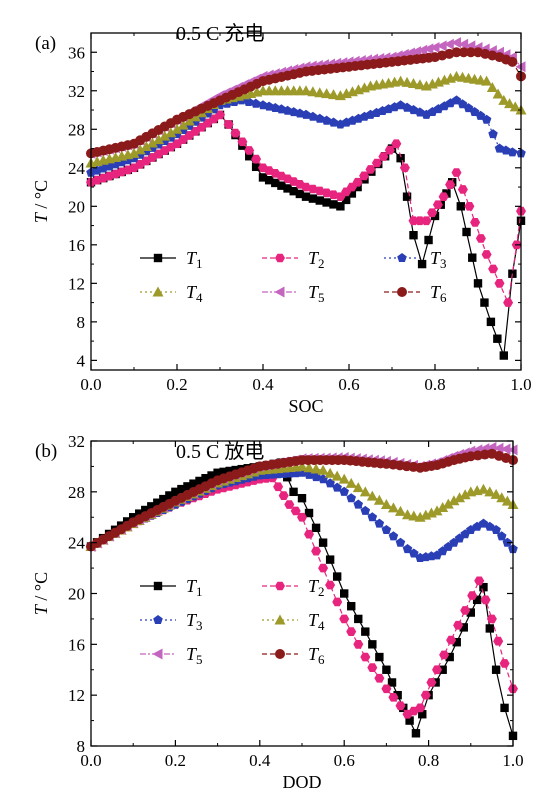  What do you see at coordinates (220, 33) in the screenshot?
I see `chart-title: 0.5 C 充电` at bounding box center [220, 33].